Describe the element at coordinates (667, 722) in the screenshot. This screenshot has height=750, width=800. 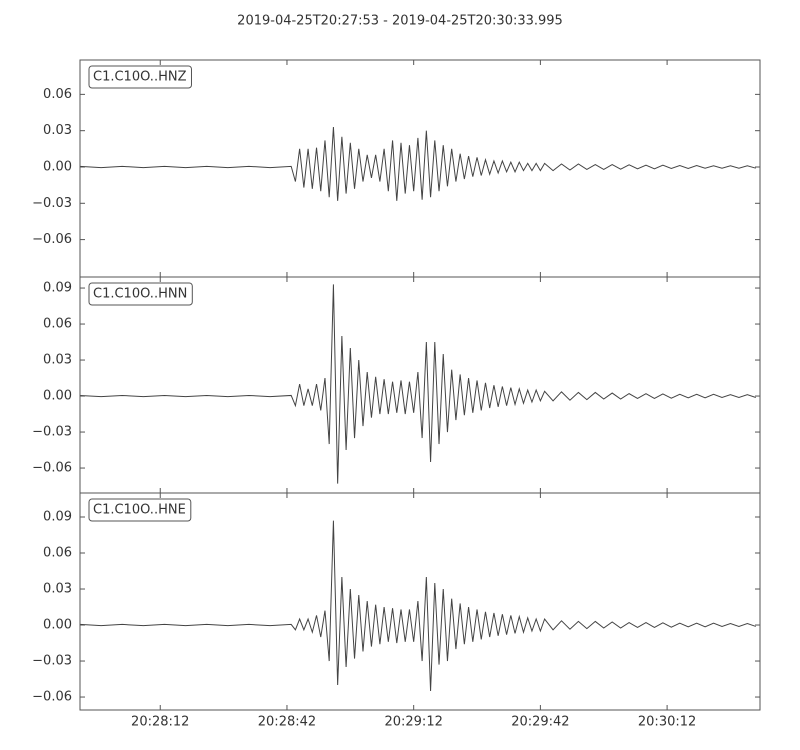
I see `x-tick-label: 20:30:12` at that location.